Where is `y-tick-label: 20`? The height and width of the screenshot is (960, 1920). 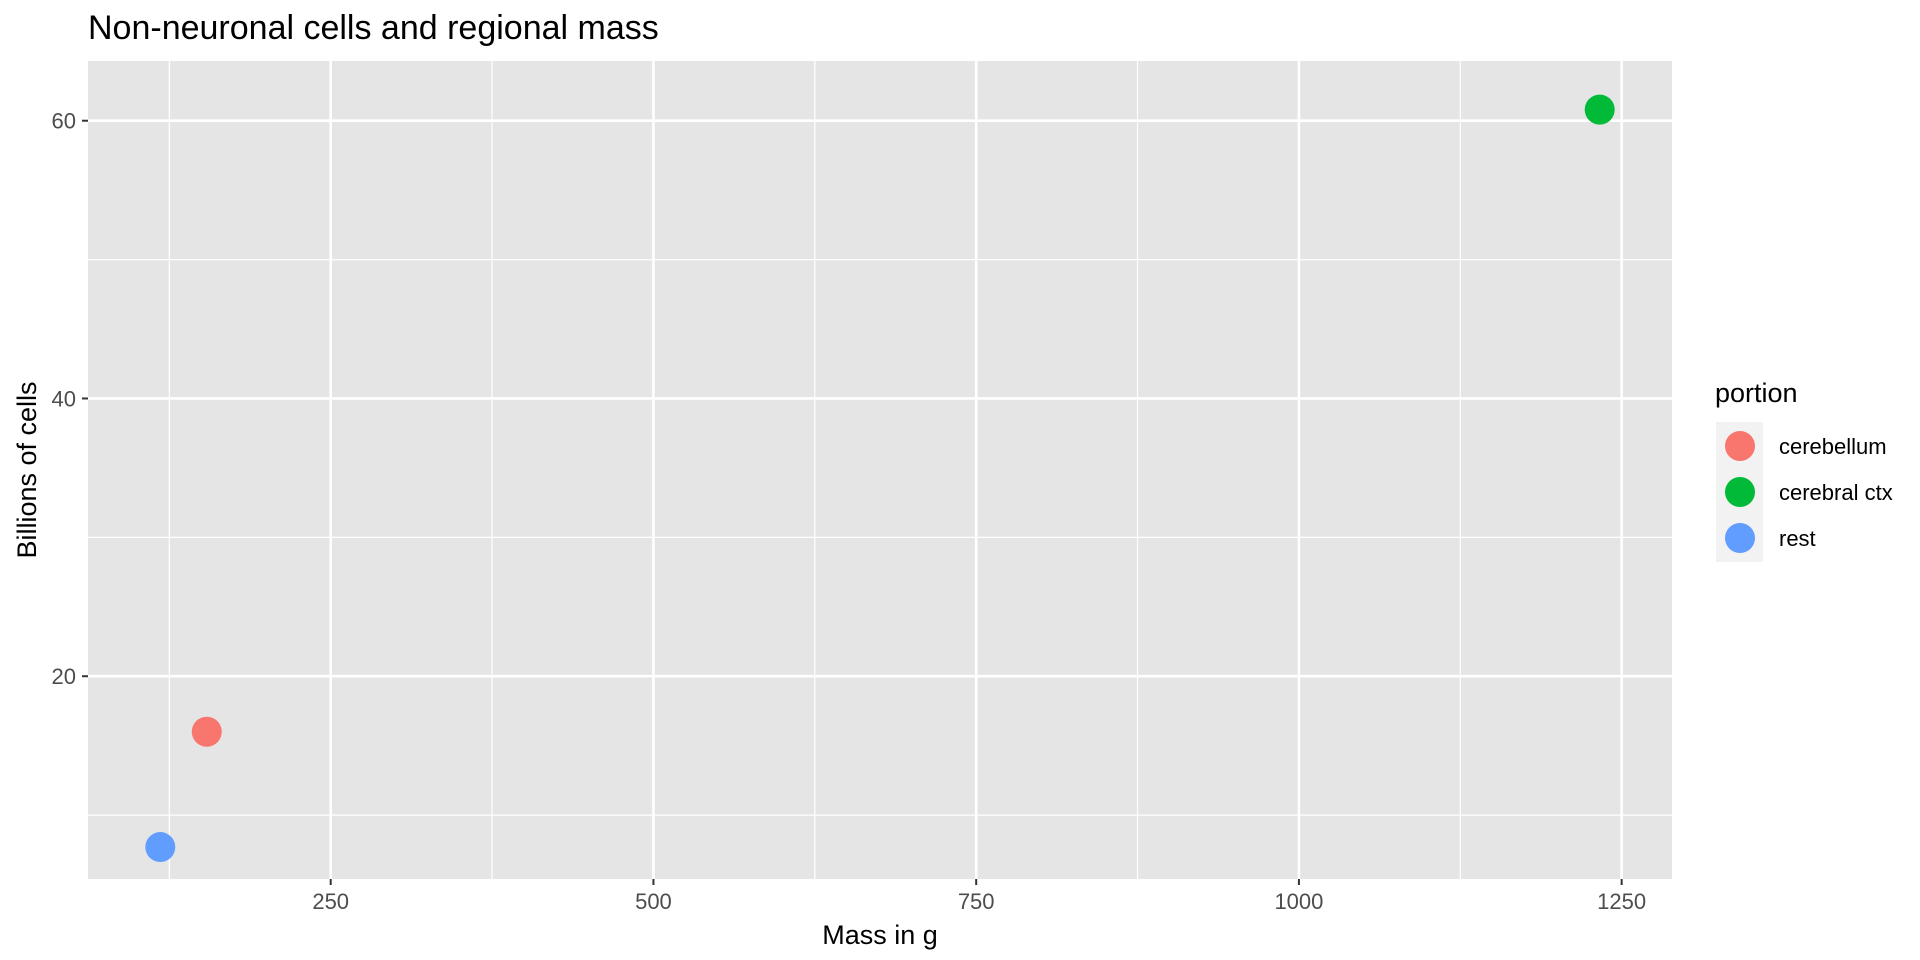
y-tick-label: 20 is located at coordinates (64, 676).